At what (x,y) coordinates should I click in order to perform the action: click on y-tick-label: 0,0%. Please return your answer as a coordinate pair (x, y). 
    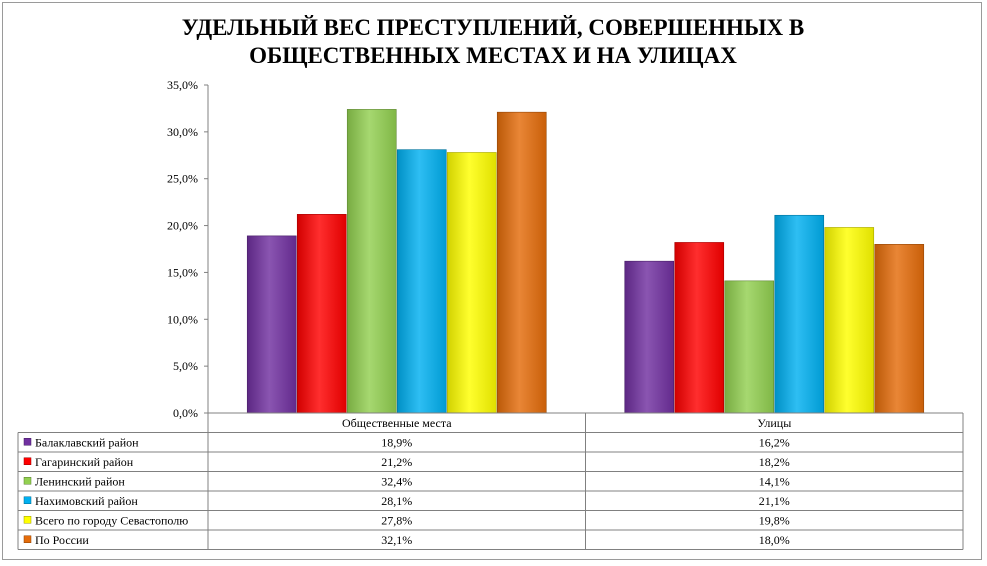
    Looking at the image, I should click on (185, 413).